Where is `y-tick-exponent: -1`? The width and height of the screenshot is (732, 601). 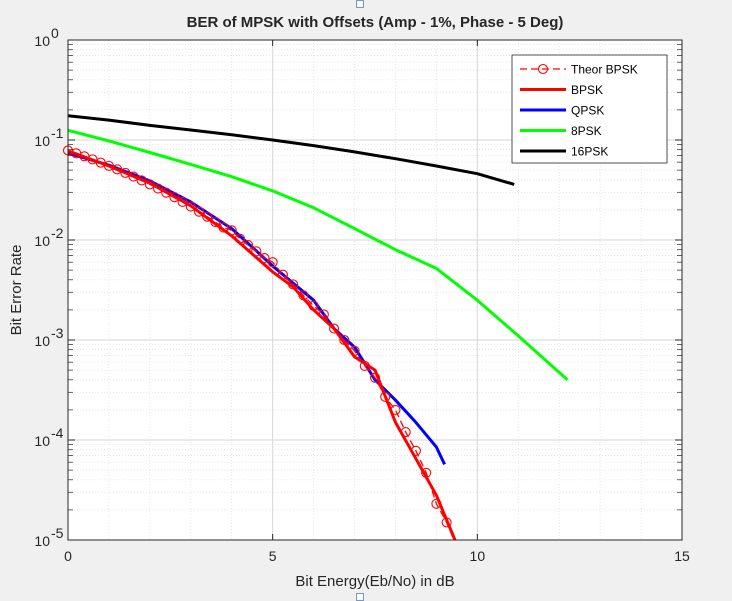
y-tick-exponent: -1 is located at coordinates (57, 133).